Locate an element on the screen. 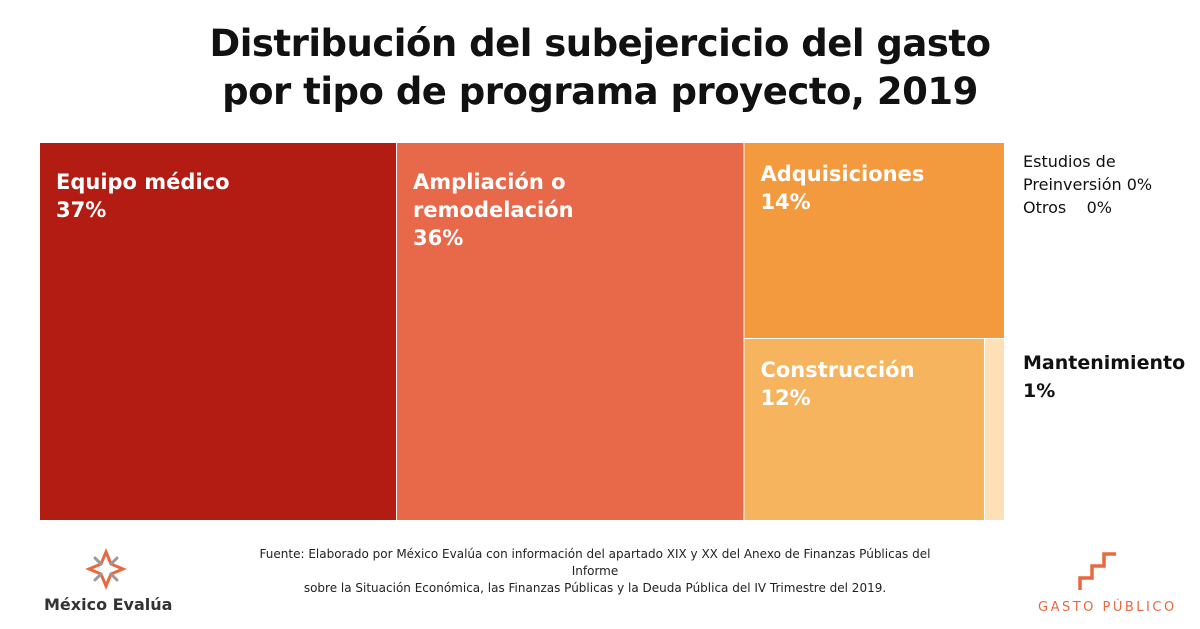 The width and height of the screenshot is (1200, 629). tile-label-ampliacion-o-remodelacion: Ampliación o is located at coordinates (489, 182).